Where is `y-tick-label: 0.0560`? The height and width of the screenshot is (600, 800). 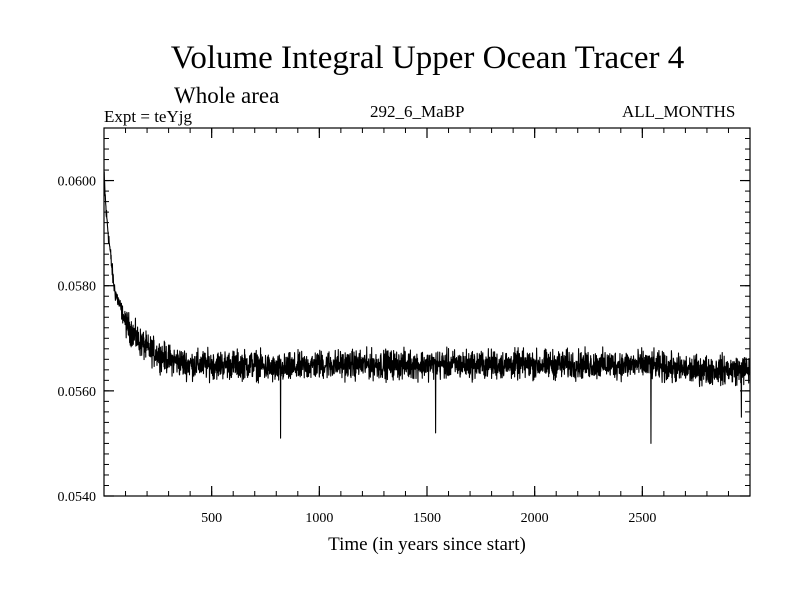 y-tick-label: 0.0560 is located at coordinates (77, 392).